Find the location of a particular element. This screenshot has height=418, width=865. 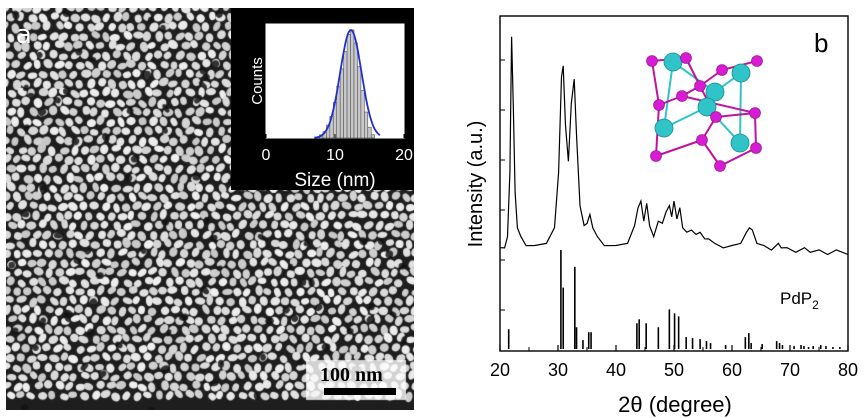

size-histogram-inset: 0 10 20 Counts Size (nm) is located at coordinates (322, 99).